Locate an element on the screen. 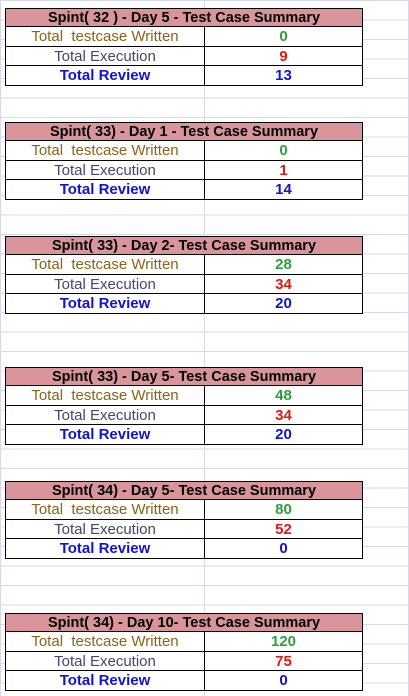 The height and width of the screenshot is (696, 409). written-row: Total testcase Written 48 is located at coordinates (184, 396).